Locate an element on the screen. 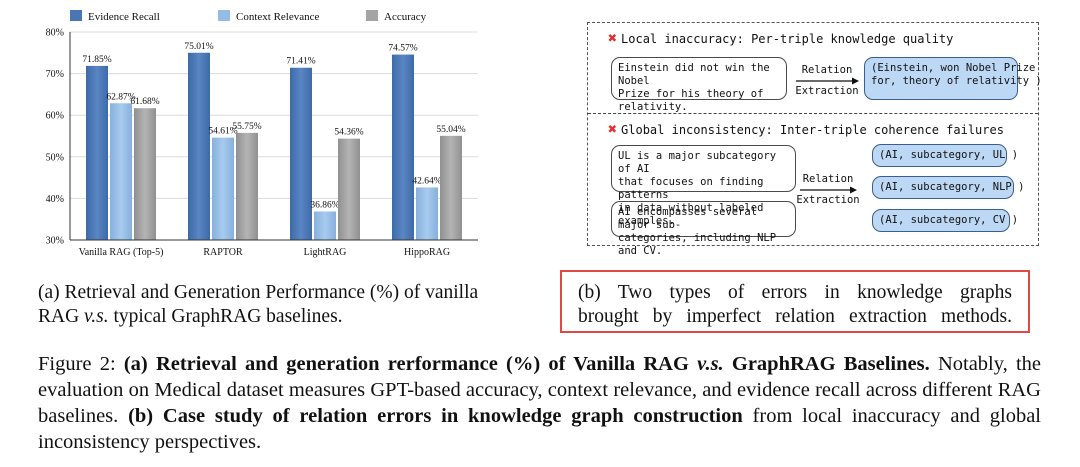 Image resolution: width=1080 pixels, height=467 pixels. panel-divider is located at coordinates (813, 113).